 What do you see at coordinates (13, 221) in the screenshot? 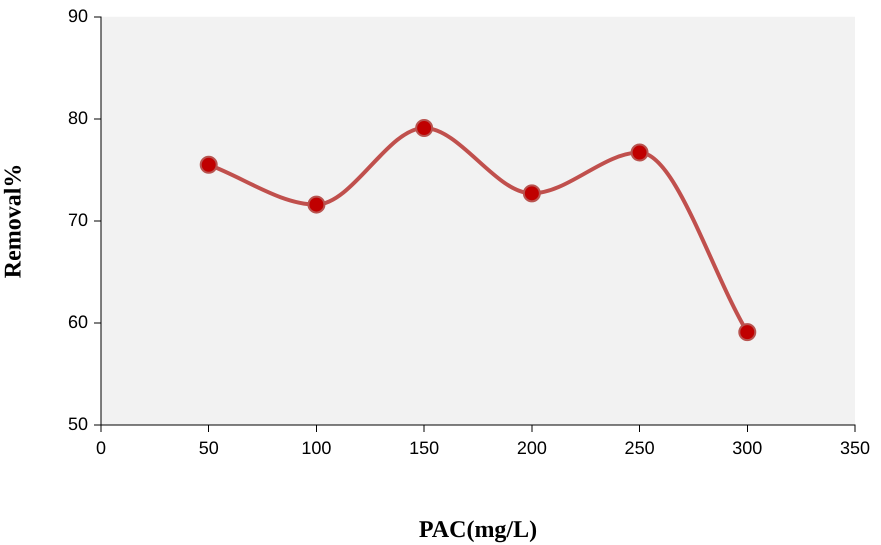
I see `y-axis-title: Removal%` at bounding box center [13, 221].